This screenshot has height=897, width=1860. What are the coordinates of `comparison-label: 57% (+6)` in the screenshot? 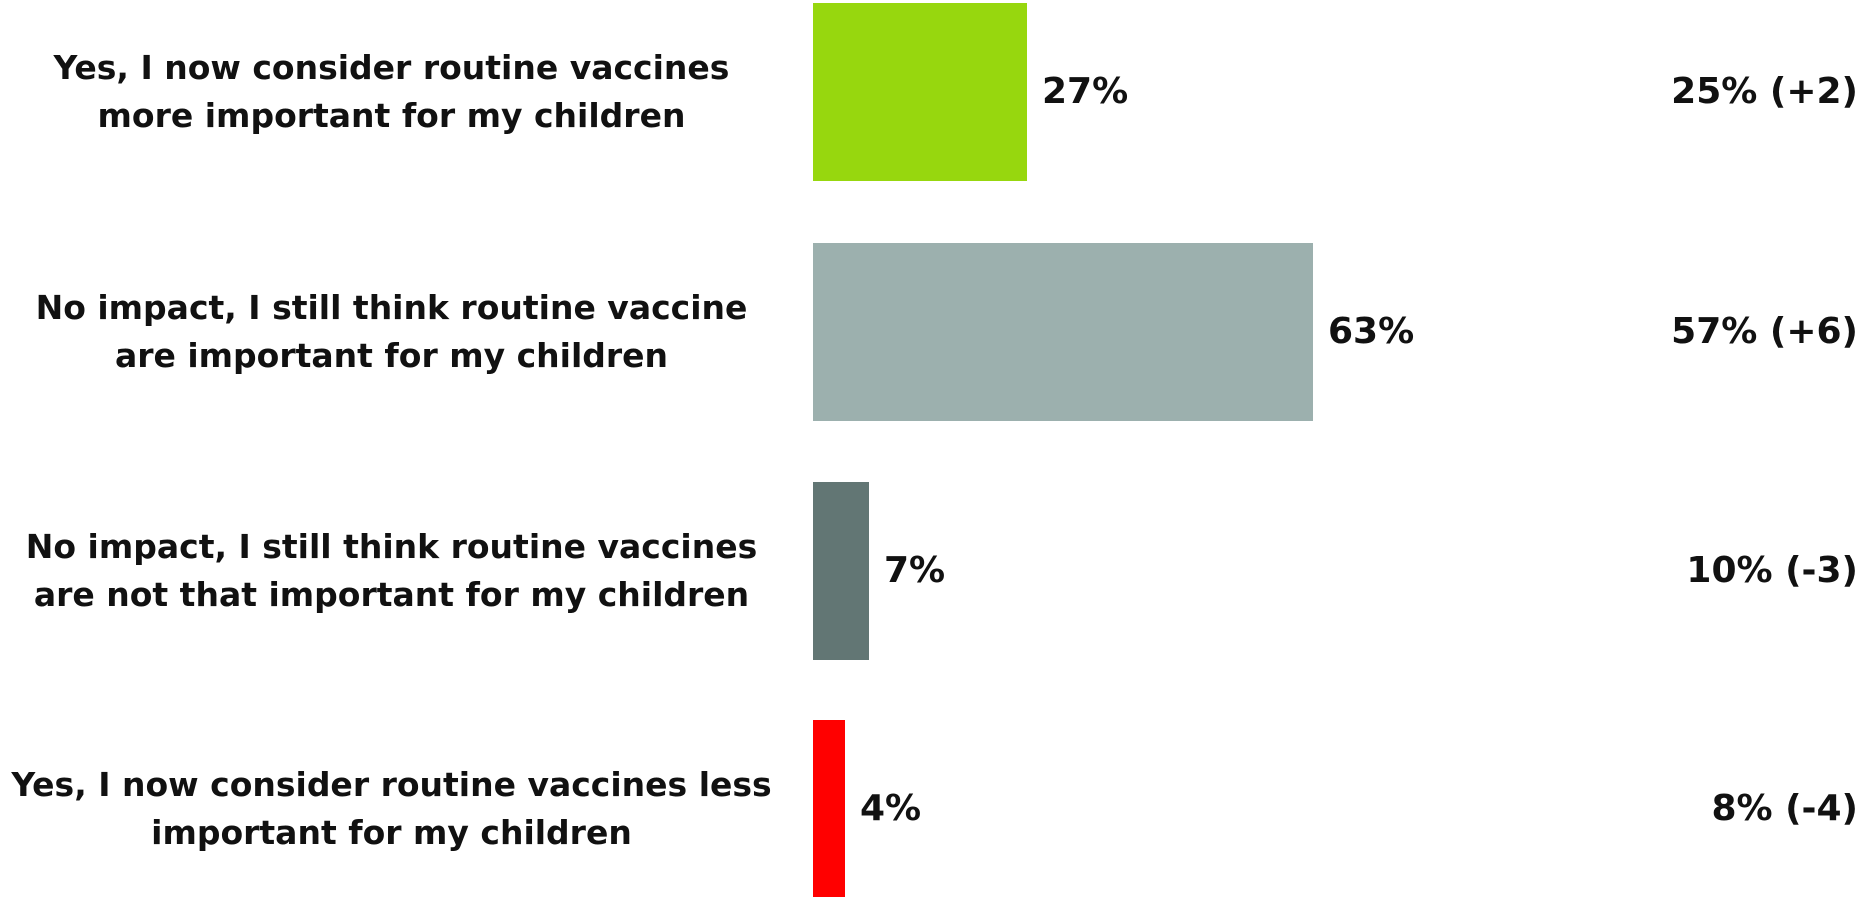 It's located at (1764, 331).